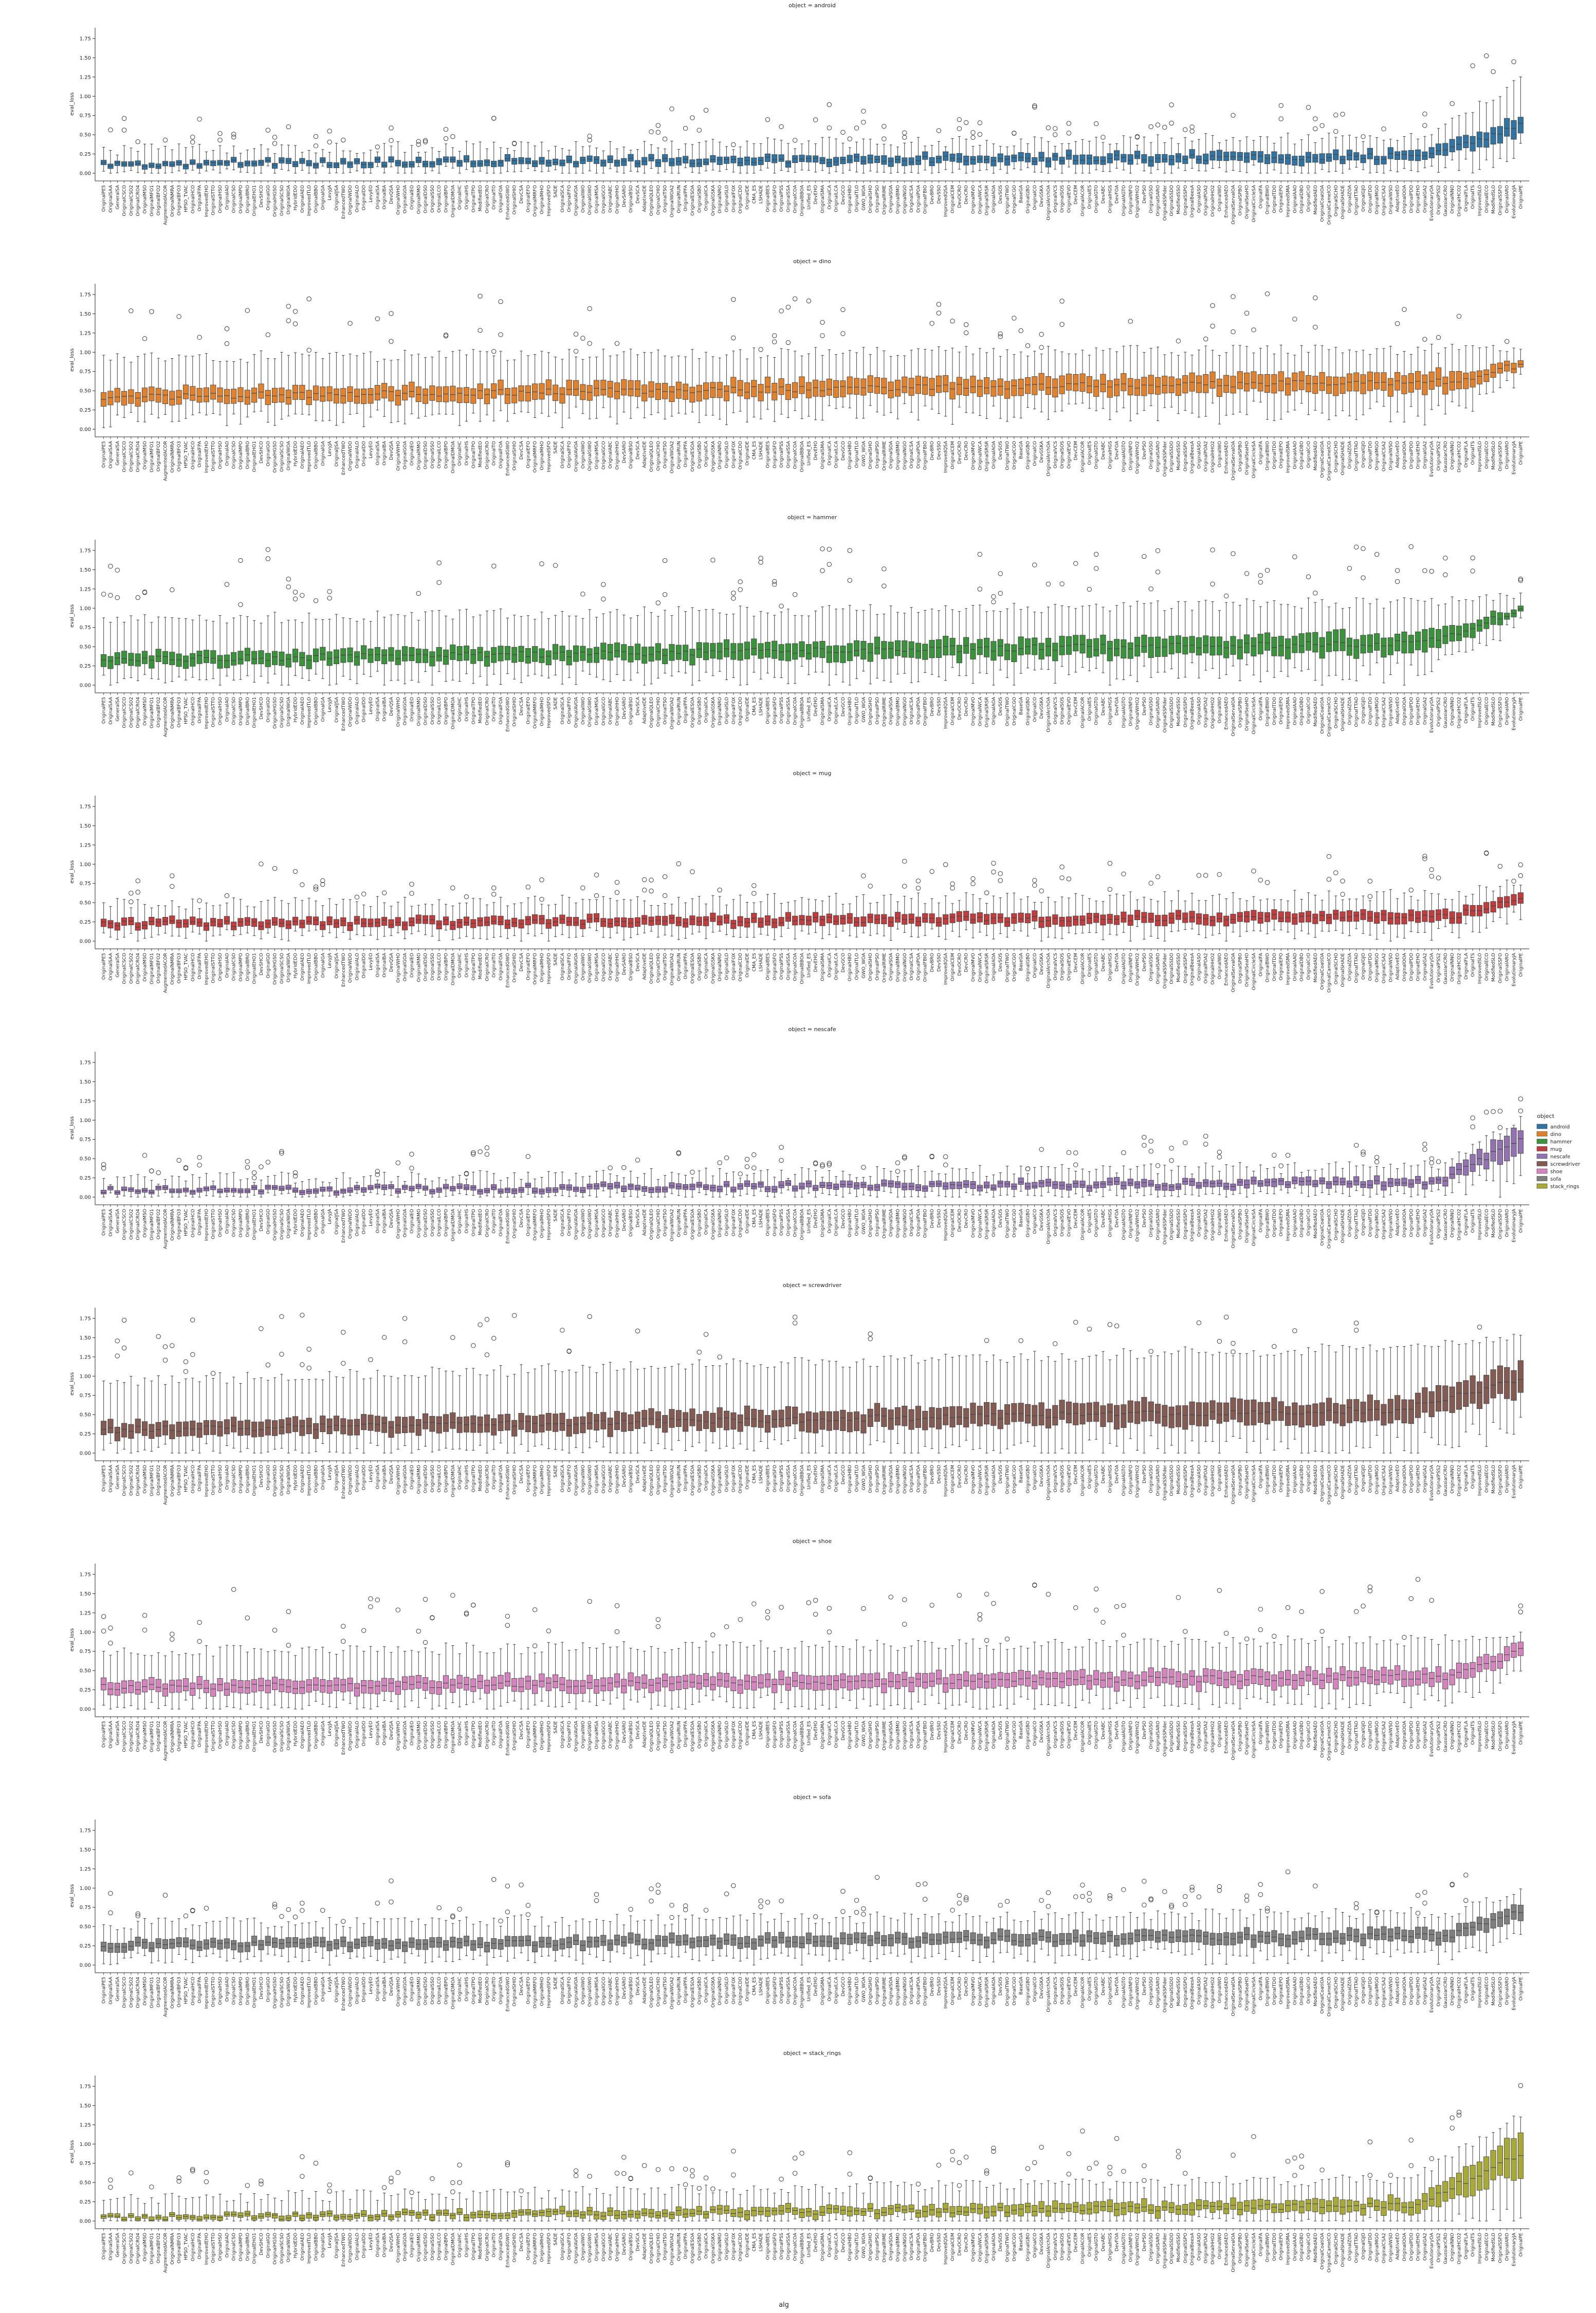  I want to click on box-OriginalNMRA, so click(172, 2207).